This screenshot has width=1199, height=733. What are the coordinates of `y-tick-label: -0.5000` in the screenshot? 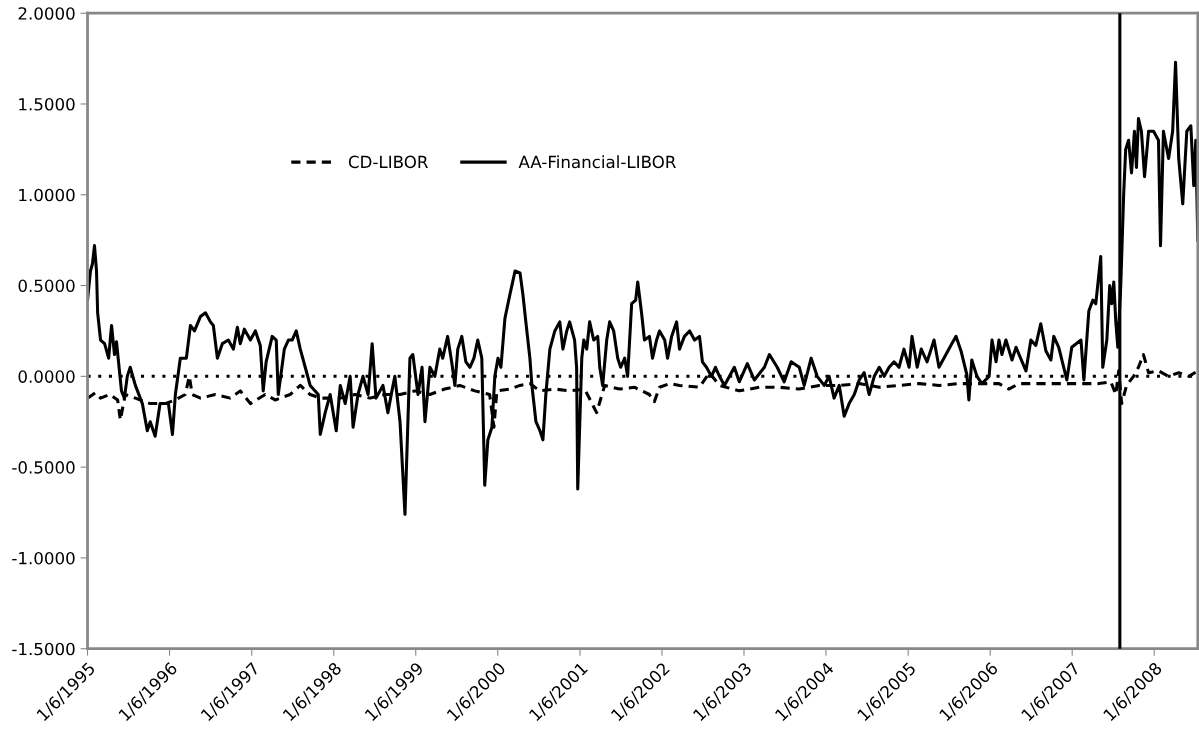 It's located at (43, 467).